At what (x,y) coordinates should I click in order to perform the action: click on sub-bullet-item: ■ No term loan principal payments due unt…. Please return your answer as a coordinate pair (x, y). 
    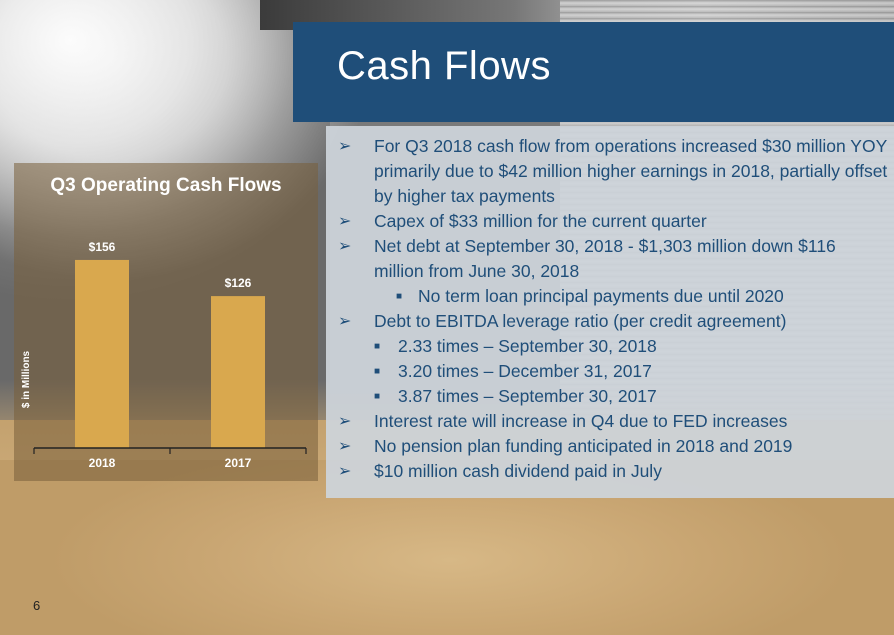
    Looking at the image, I should click on (611, 296).